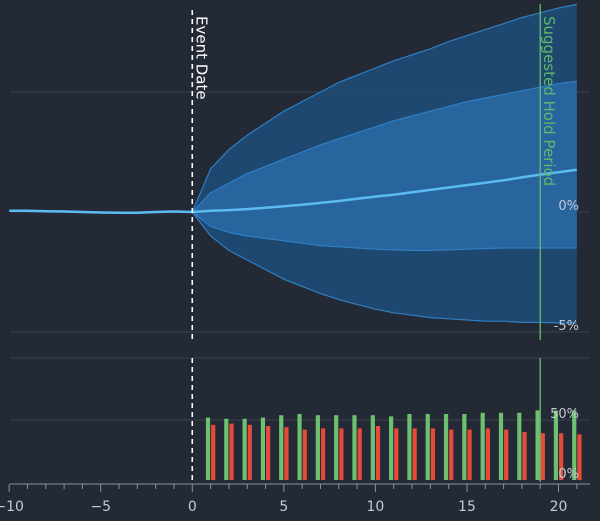 Image resolution: width=600 pixels, height=521 pixels. What do you see at coordinates (12, 507) in the screenshot?
I see `x-tick-label: −10` at bounding box center [12, 507].